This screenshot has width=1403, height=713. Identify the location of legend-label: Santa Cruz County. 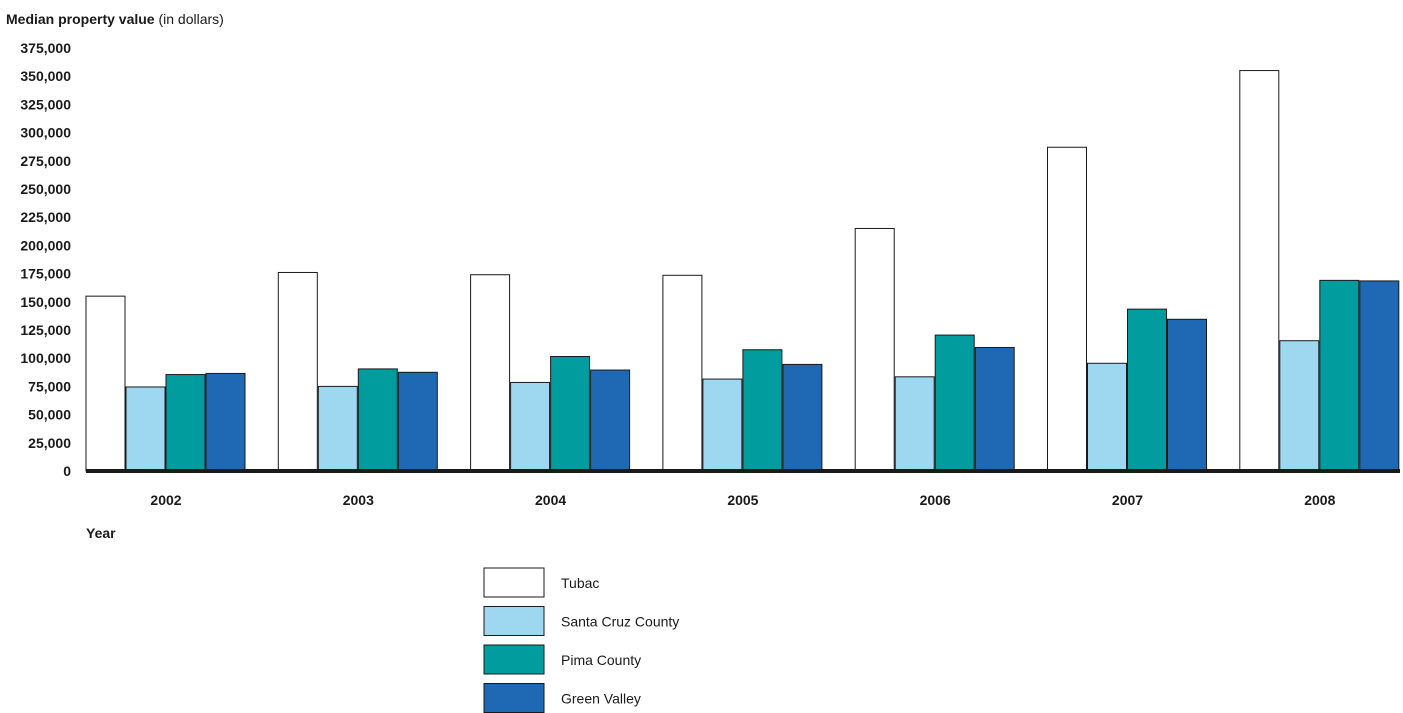
(620, 622).